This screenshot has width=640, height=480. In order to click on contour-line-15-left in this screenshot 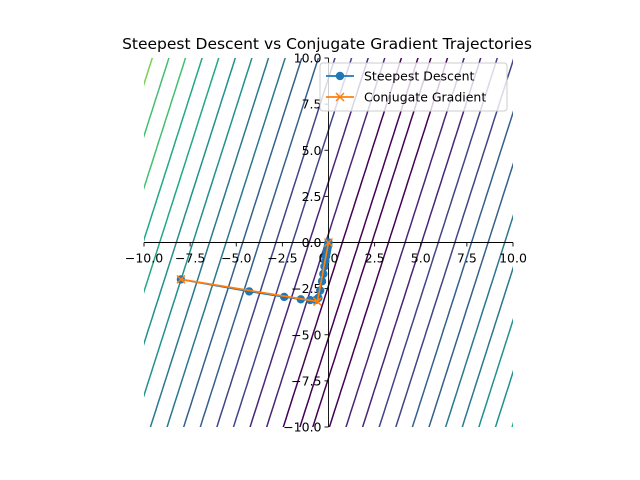, I will do `click(165, 124)`.